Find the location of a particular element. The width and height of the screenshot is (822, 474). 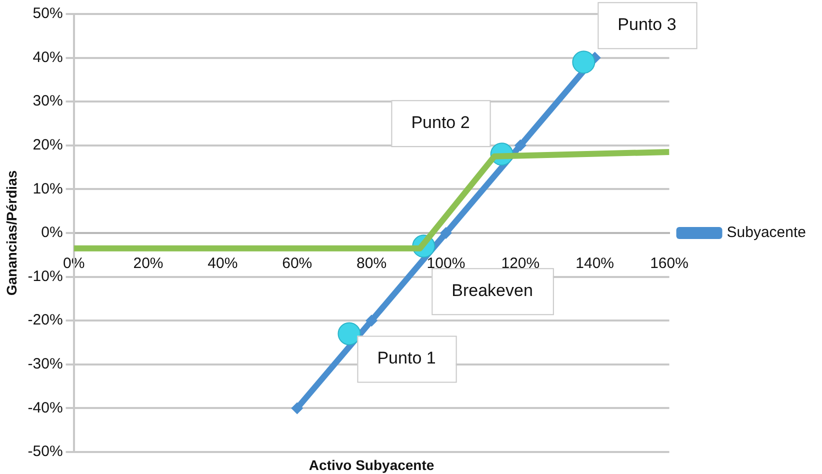

x-tick-label: 120% is located at coordinates (520, 263).